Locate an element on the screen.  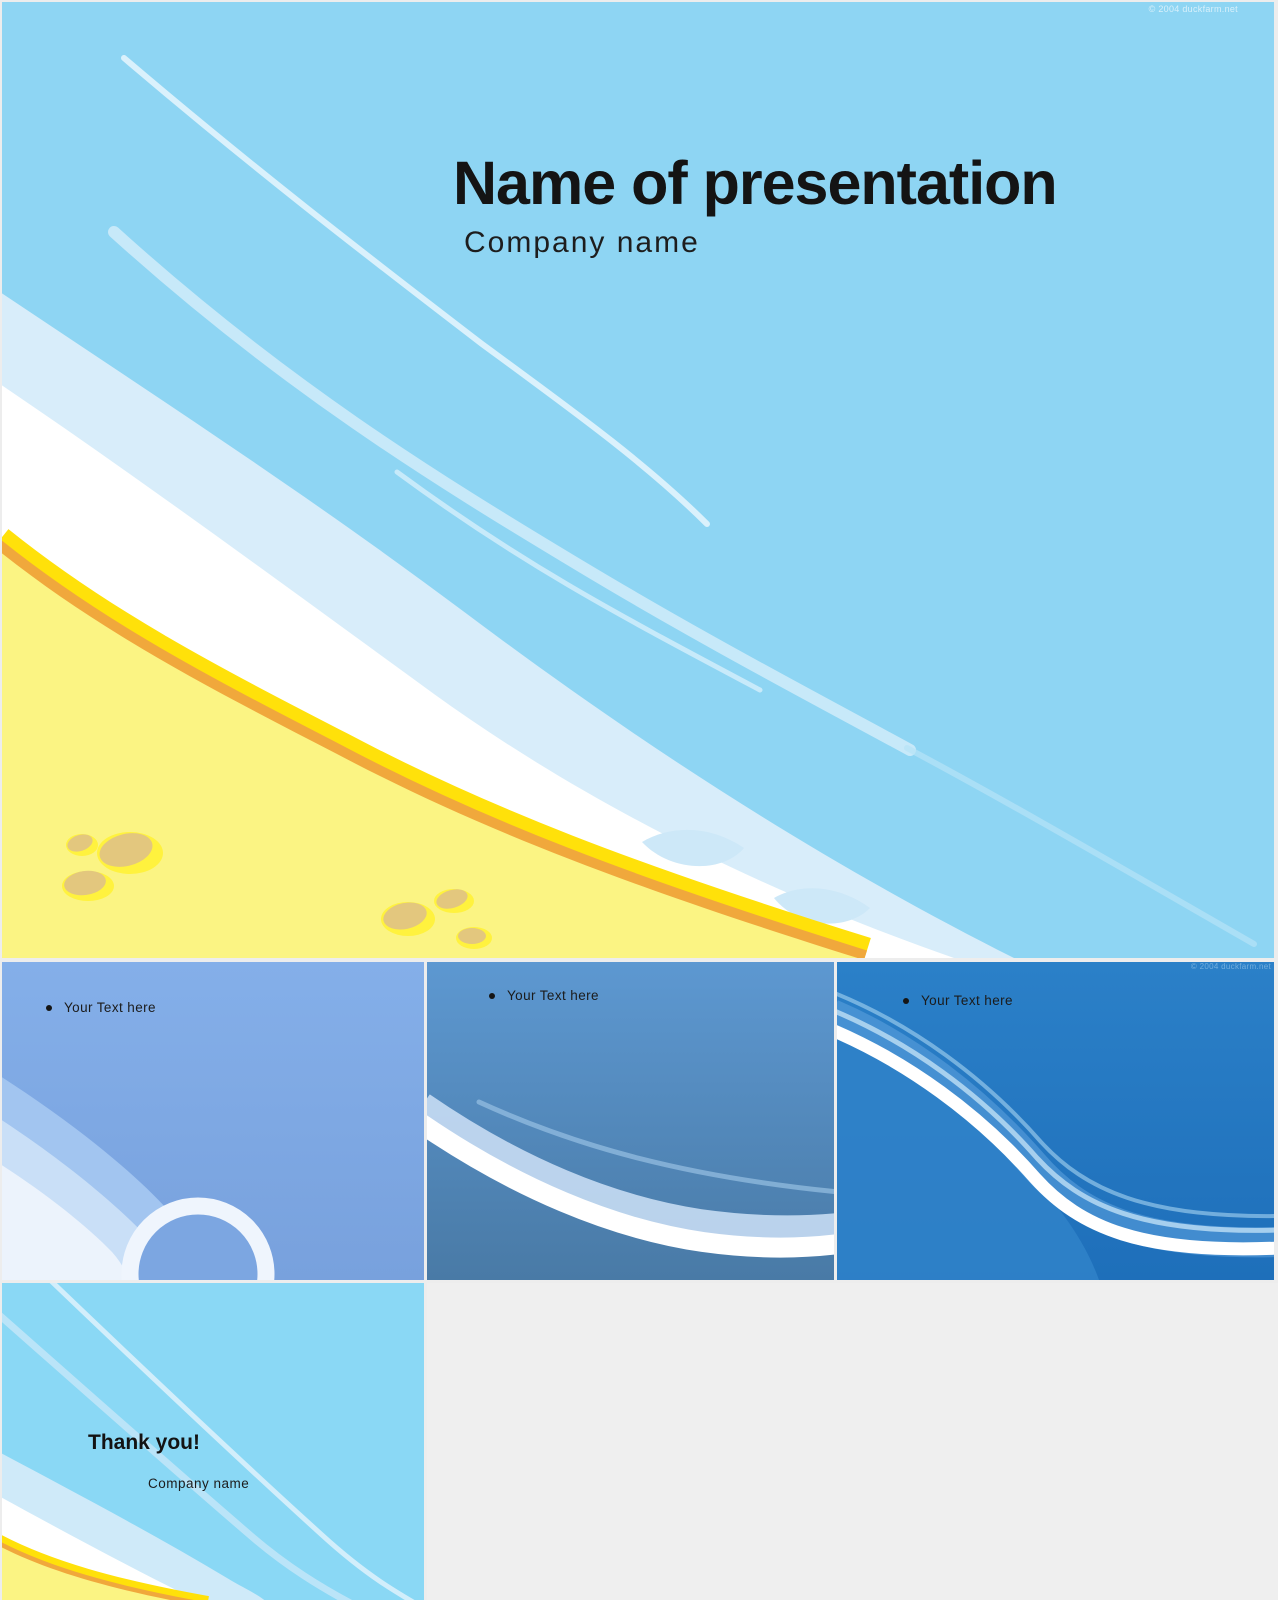
content-slide-2-preview: Your Text here is located at coordinates (630, 1121).